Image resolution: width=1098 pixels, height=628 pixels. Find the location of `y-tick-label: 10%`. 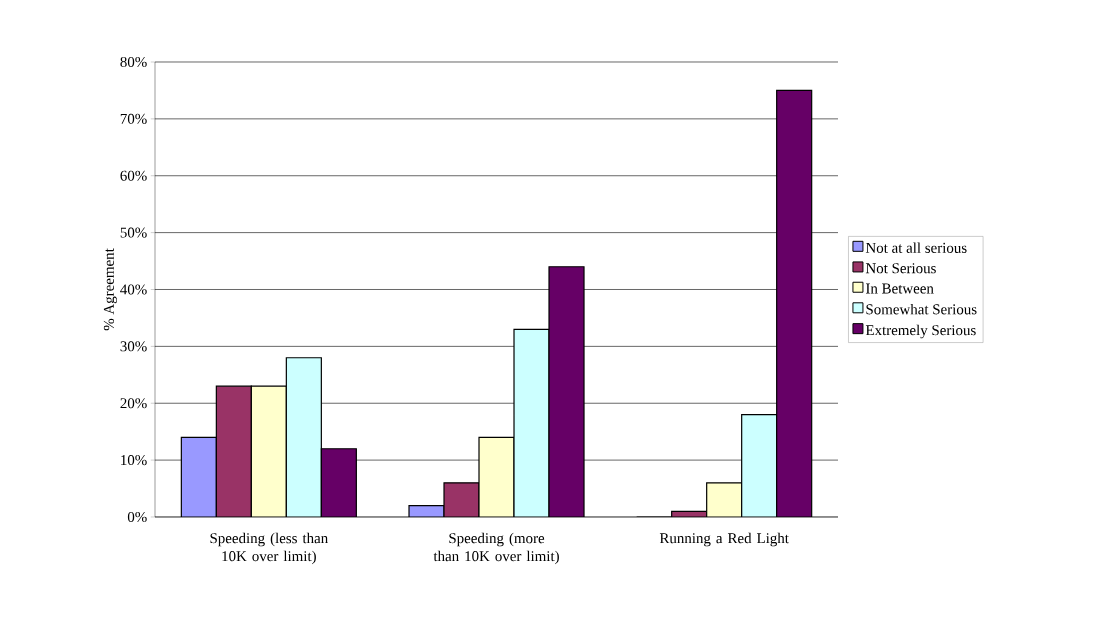

y-tick-label: 10% is located at coordinates (134, 460).